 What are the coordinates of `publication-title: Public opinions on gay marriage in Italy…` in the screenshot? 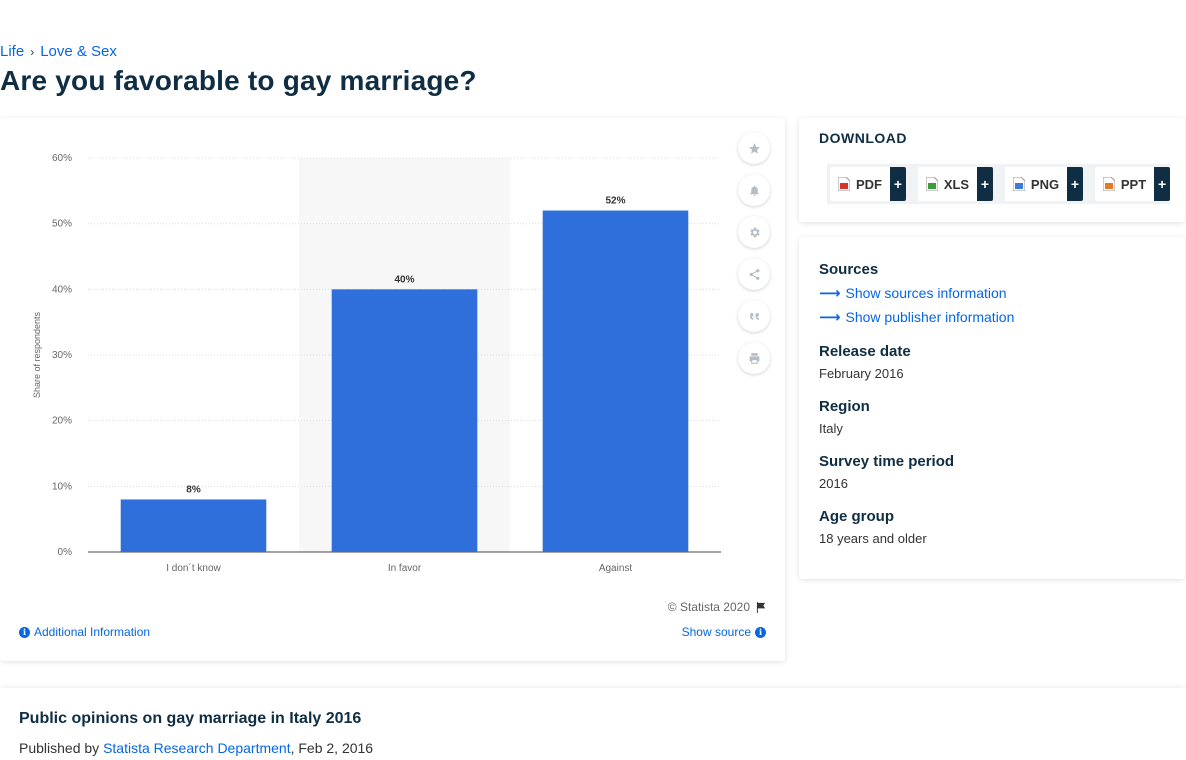 It's located at (190, 719).